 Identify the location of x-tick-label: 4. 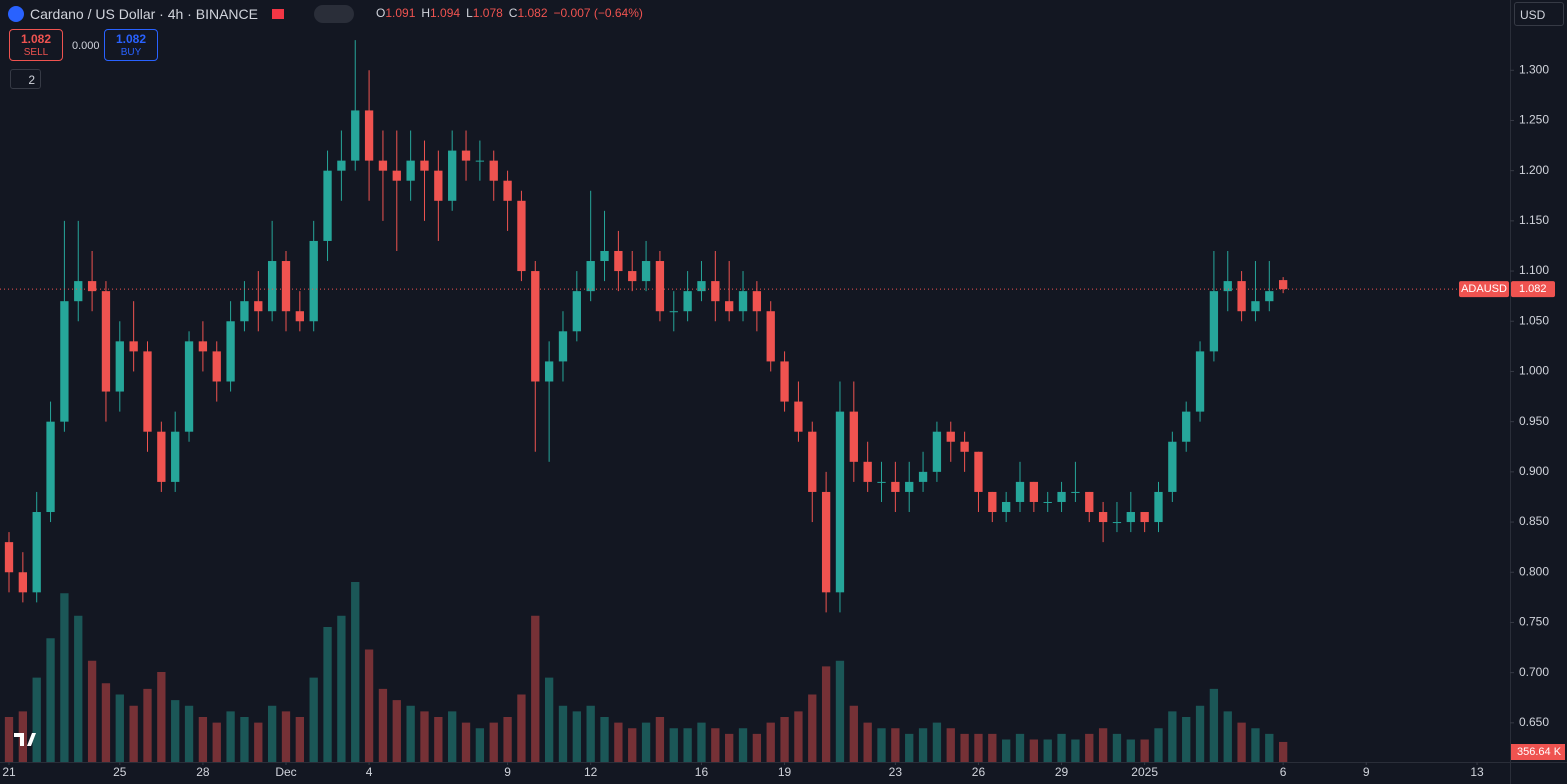
(369, 772).